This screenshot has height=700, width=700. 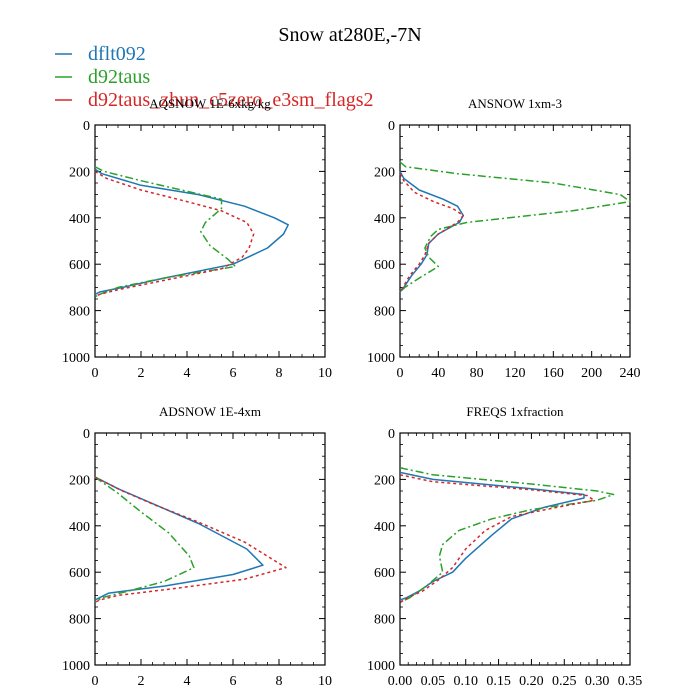 What do you see at coordinates (515, 411) in the screenshot?
I see `panel-title: FREQS 1xfraction` at bounding box center [515, 411].